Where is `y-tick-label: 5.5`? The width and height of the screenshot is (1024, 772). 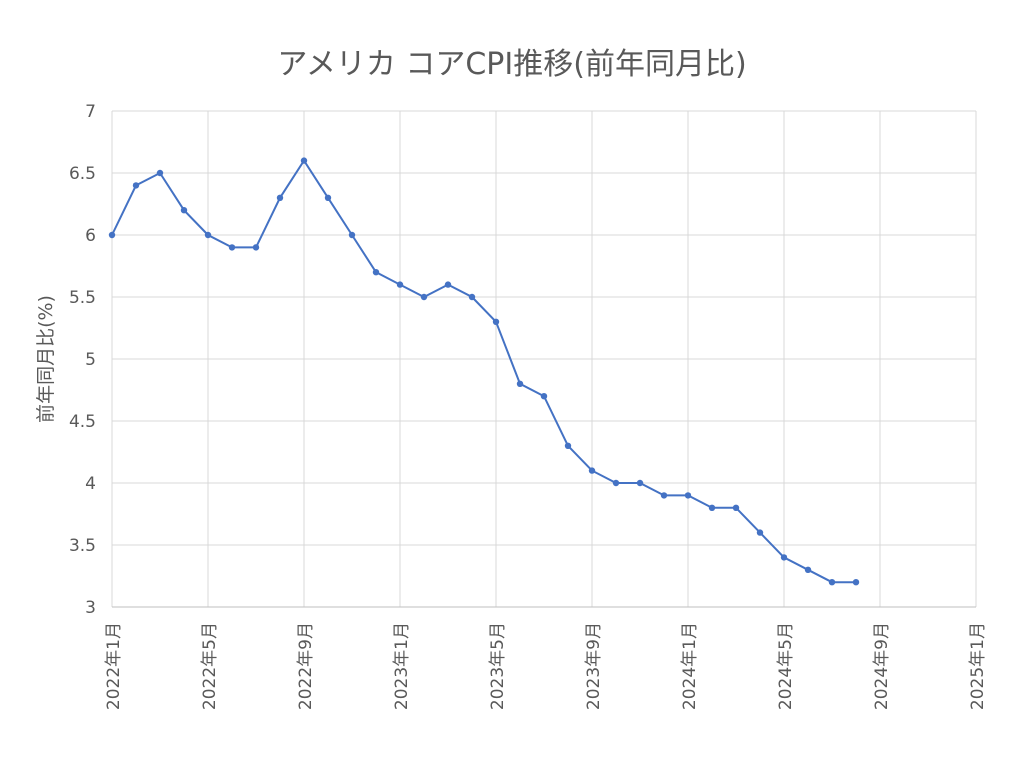 y-tick-label: 5.5 is located at coordinates (82, 298).